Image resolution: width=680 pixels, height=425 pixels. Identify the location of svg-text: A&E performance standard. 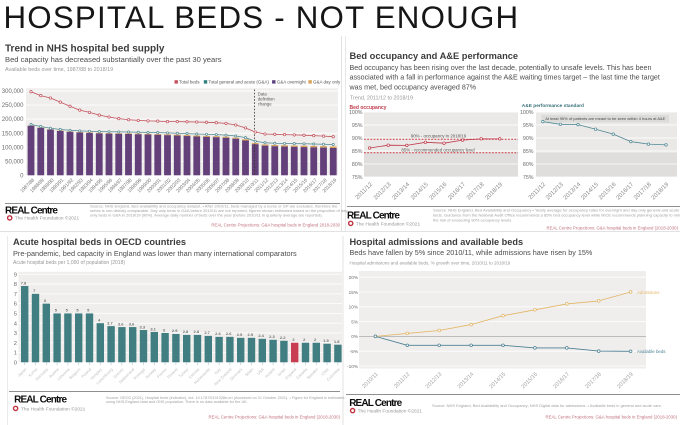
(553, 106).